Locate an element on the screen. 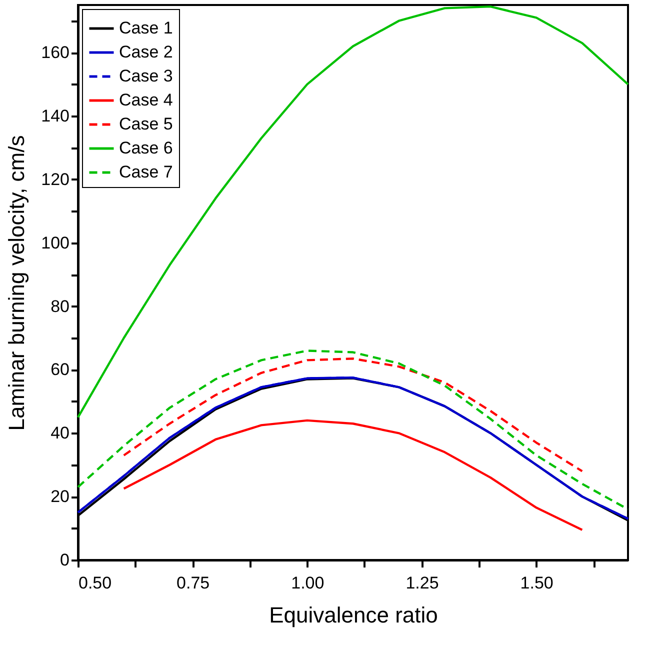  legend-label: Case 4 is located at coordinates (146, 100).